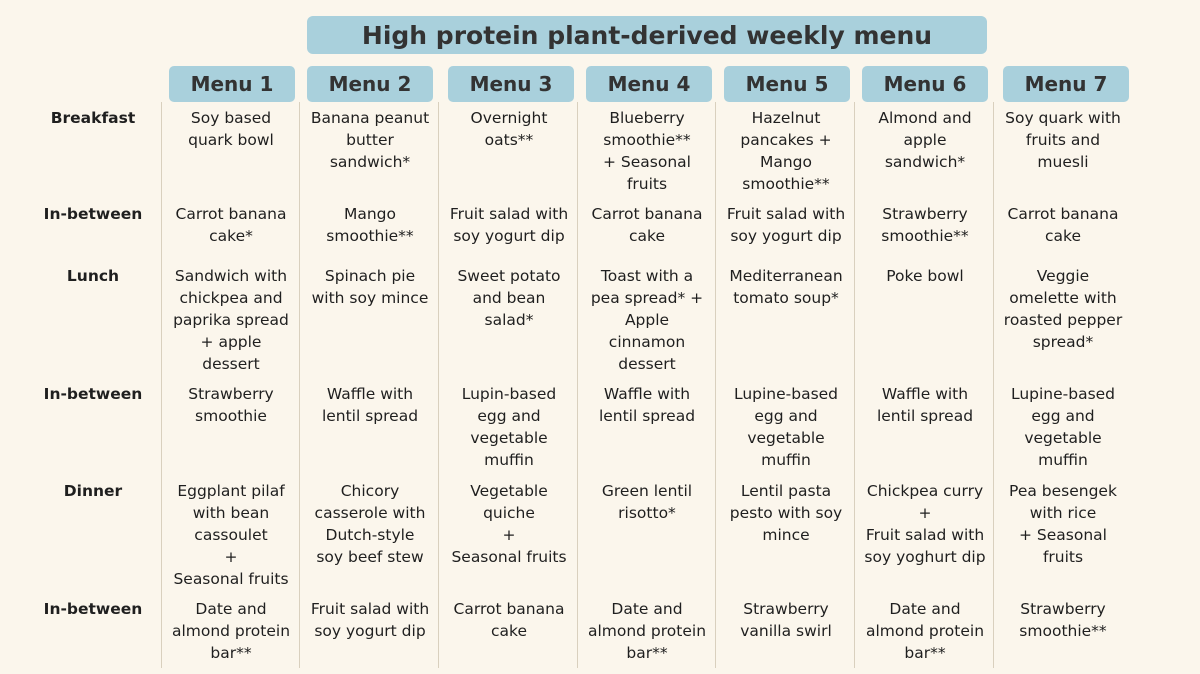 The image size is (1200, 674). Describe the element at coordinates (1063, 140) in the screenshot. I see `menu-cell: Soy quark with fruits and muesli` at that location.